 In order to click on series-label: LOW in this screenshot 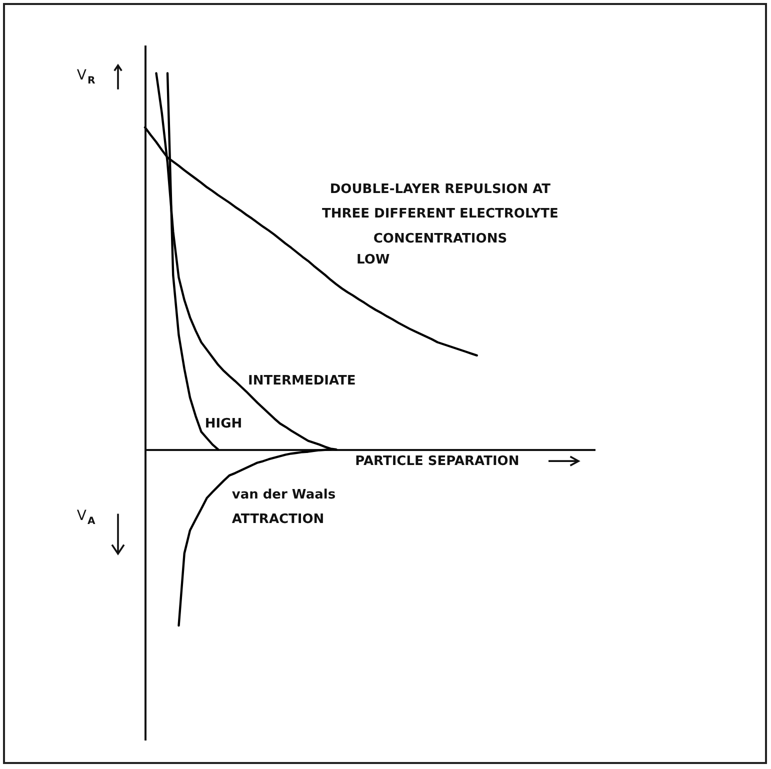, I will do `click(373, 260)`.